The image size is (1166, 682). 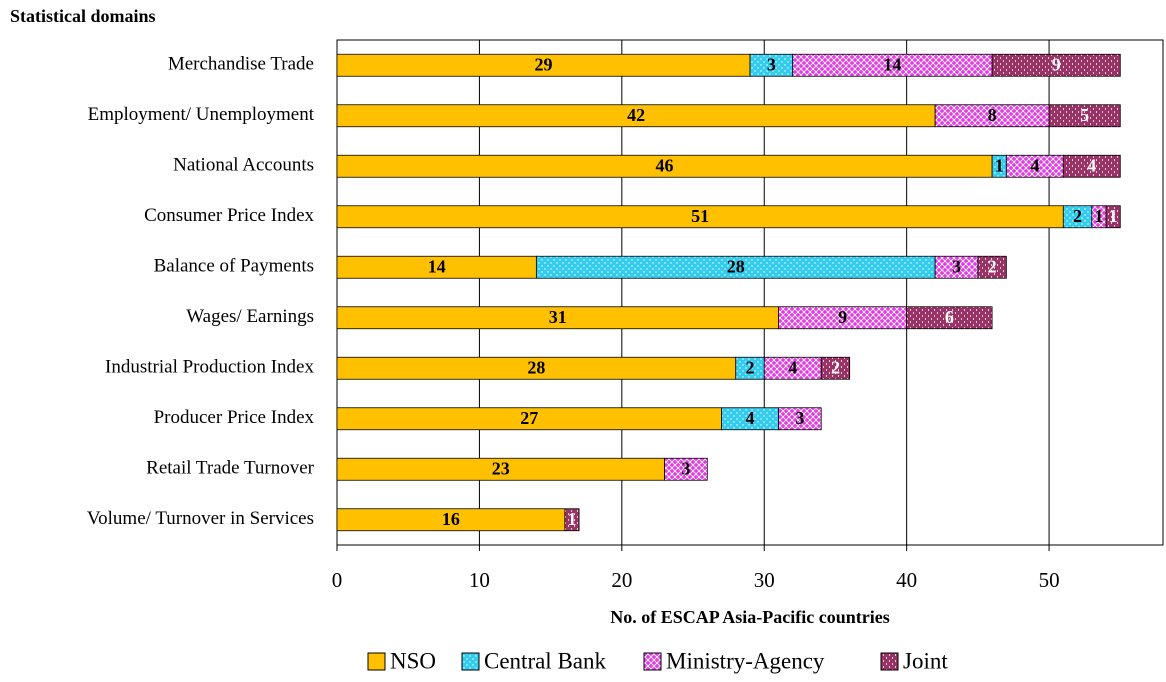 I want to click on data-label: 6, so click(x=949, y=317).